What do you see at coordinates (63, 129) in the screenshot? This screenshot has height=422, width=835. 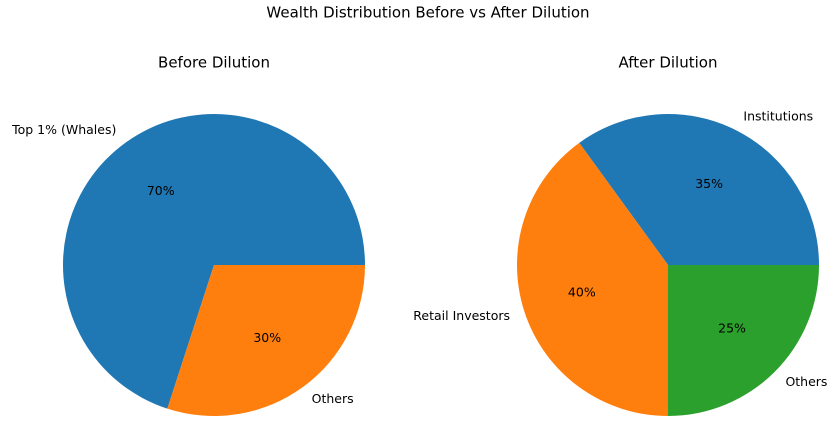 I see `slice-label: Top 1% (Whales)` at bounding box center [63, 129].